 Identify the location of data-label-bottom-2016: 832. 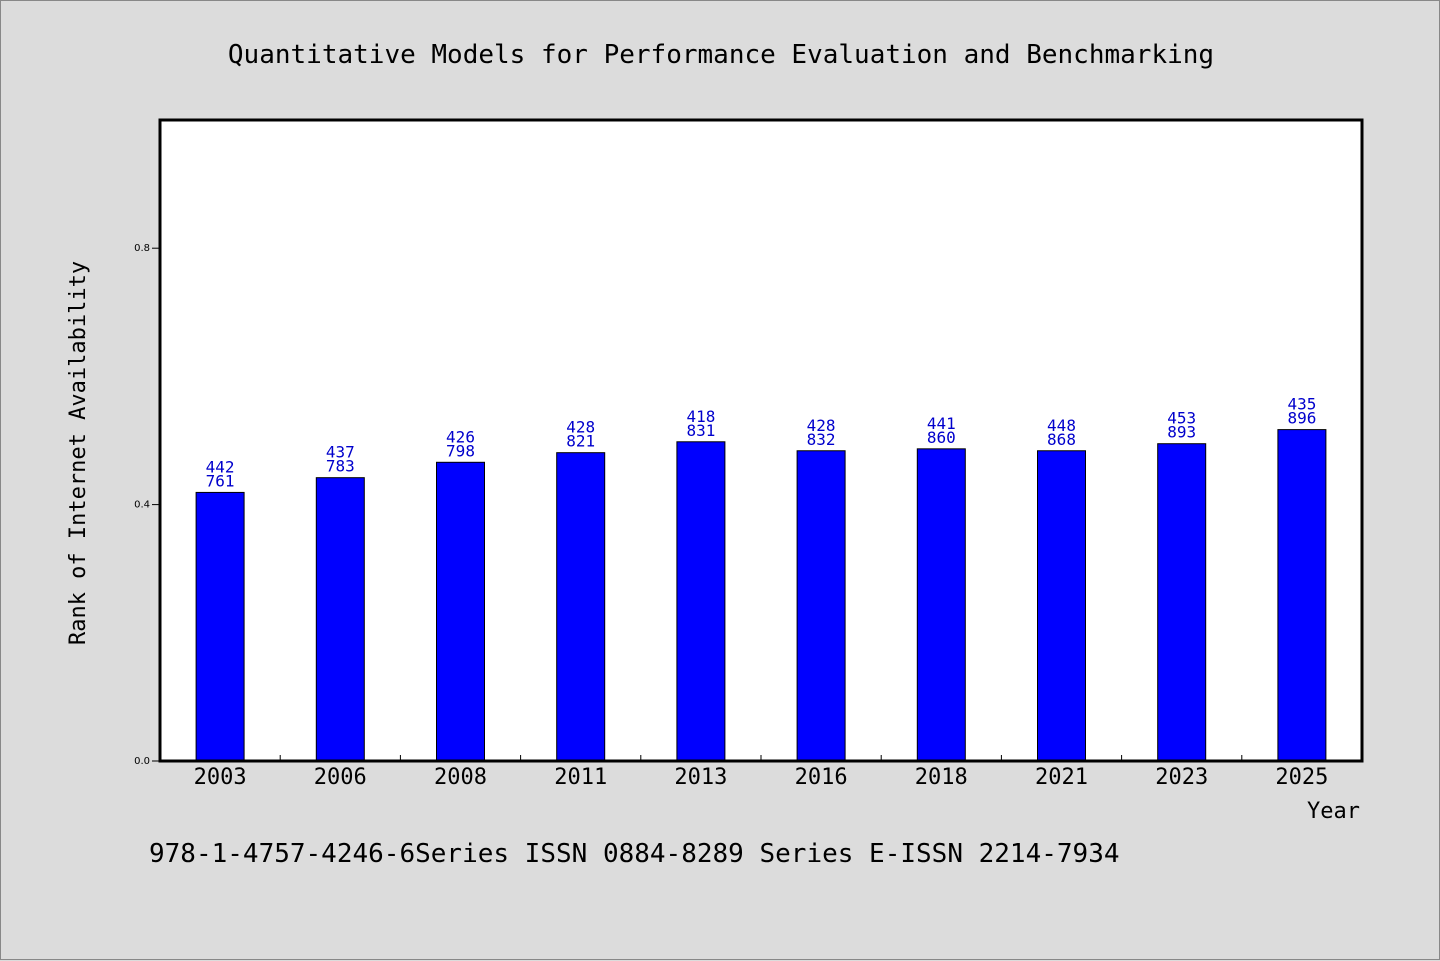
(821, 439).